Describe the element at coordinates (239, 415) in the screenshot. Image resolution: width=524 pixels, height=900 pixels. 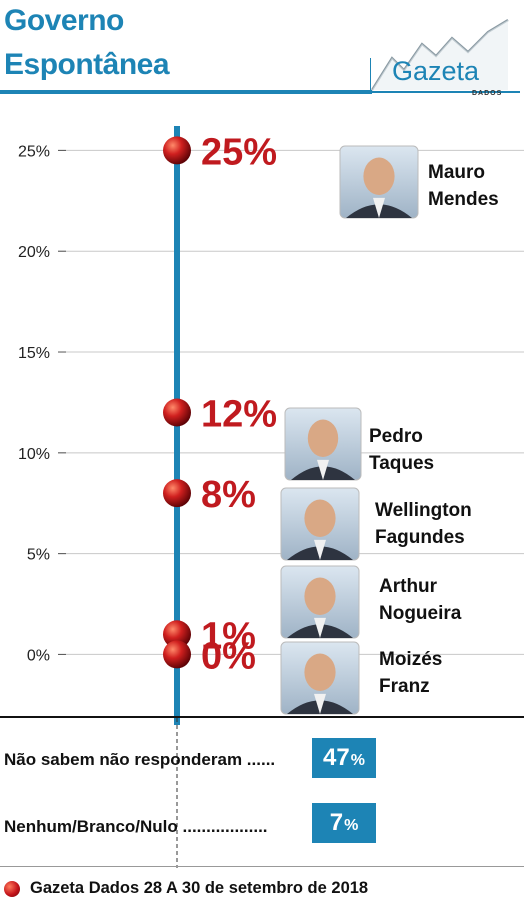
I see `data-label: 12%` at that location.